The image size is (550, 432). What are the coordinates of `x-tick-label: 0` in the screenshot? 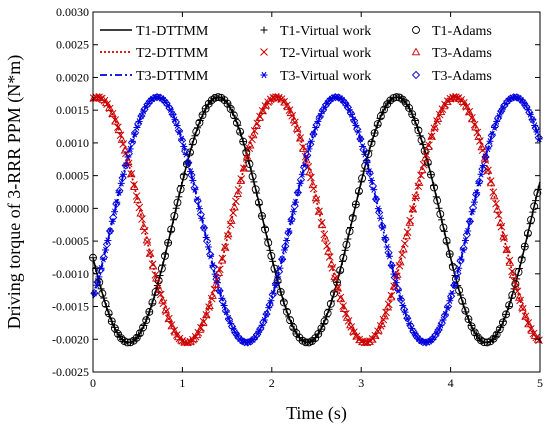 It's located at (93, 383).